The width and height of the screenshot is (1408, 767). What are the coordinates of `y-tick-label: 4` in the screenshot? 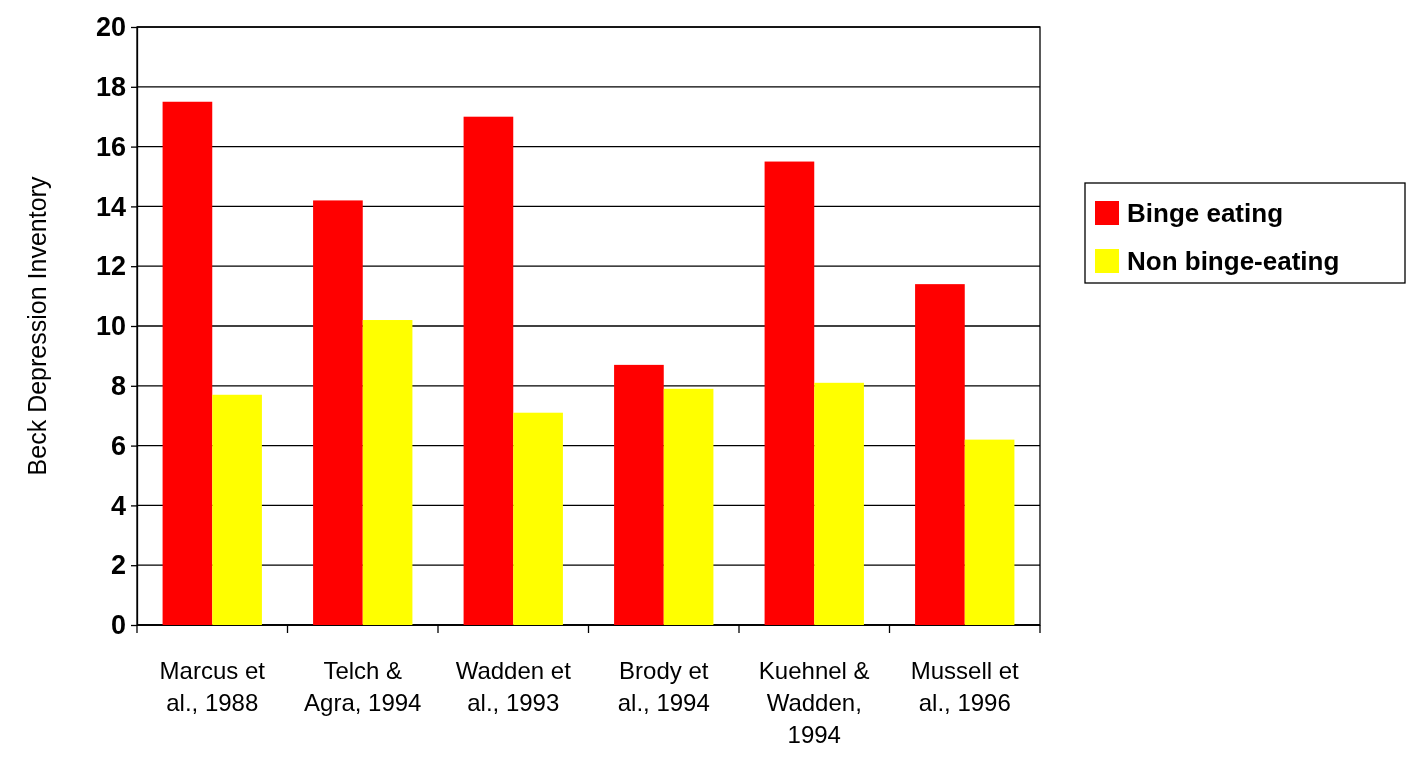 It's located at (118, 505).